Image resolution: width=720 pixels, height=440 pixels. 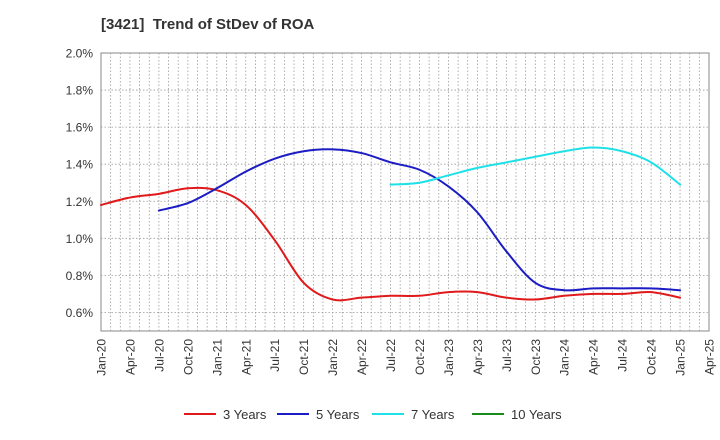 I want to click on legend-label-10-years: 10 Years, so click(x=536, y=414).